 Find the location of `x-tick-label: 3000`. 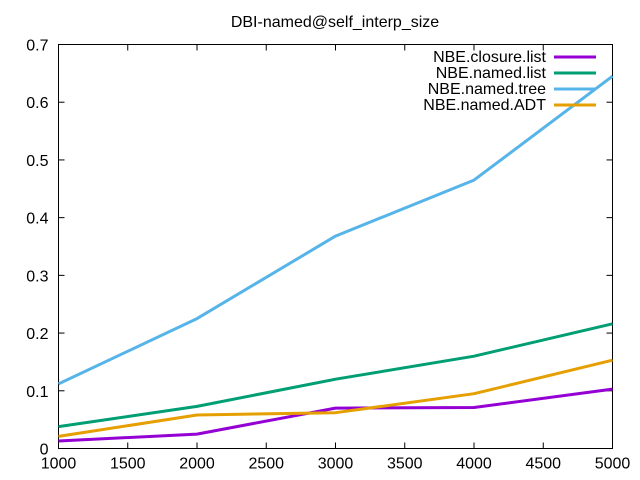

x-tick-label: 3000 is located at coordinates (336, 464).